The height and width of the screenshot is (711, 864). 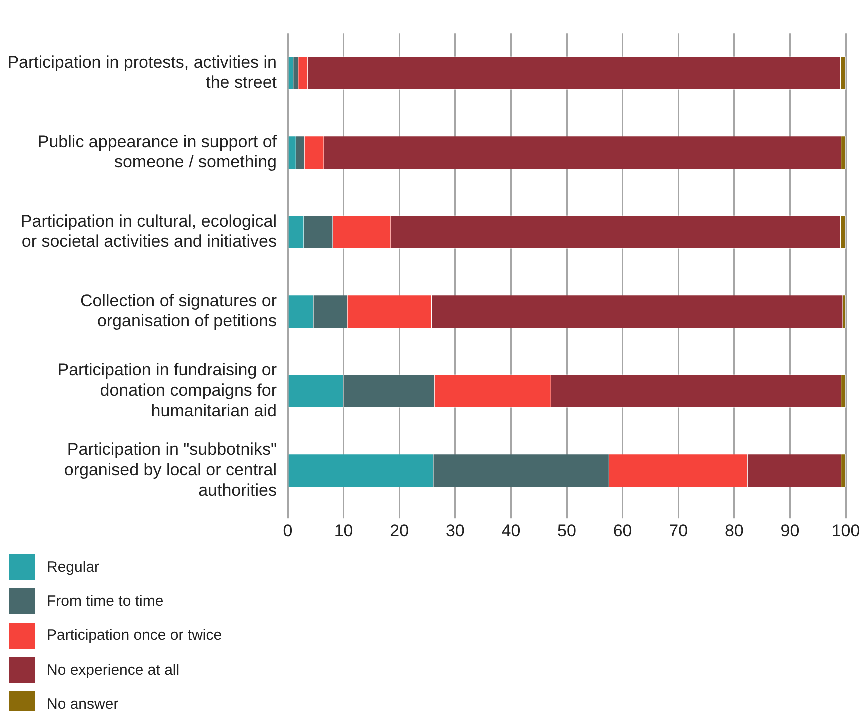 What do you see at coordinates (170, 470) in the screenshot?
I see `y-tick-label: Participation in "subbotniks" organised by local or central authorities` at bounding box center [170, 470].